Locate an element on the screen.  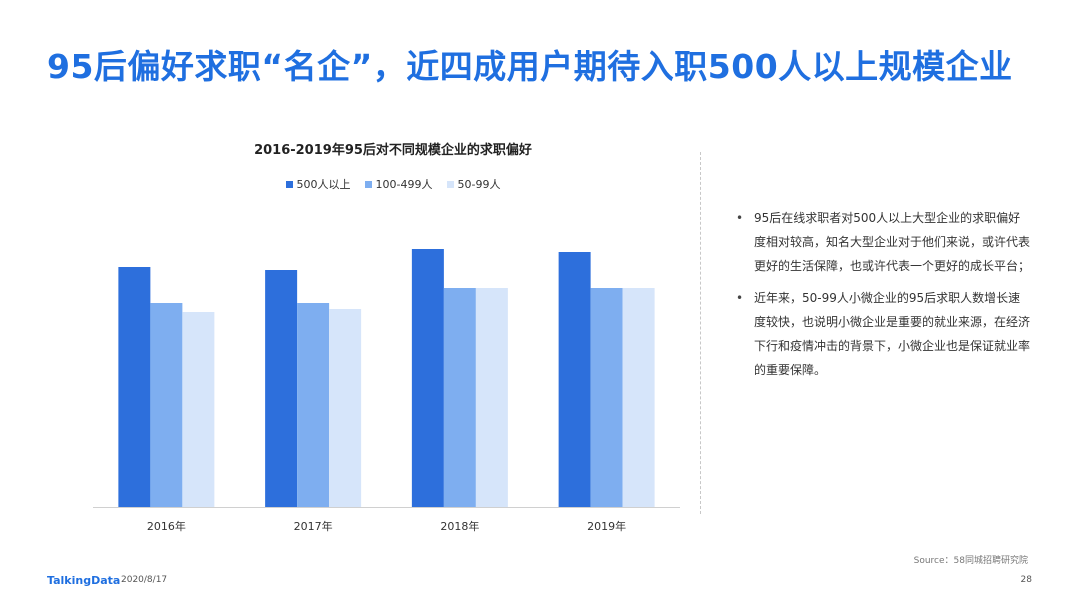
bar-2019年-50-99人 is located at coordinates (638, 397).